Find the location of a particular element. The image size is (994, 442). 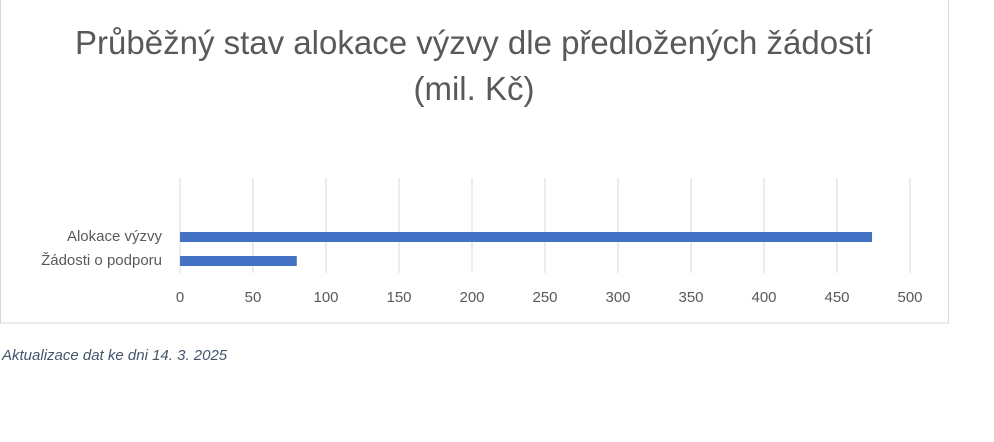

y-tick-label: Žádosti o podporu is located at coordinates (101, 260).